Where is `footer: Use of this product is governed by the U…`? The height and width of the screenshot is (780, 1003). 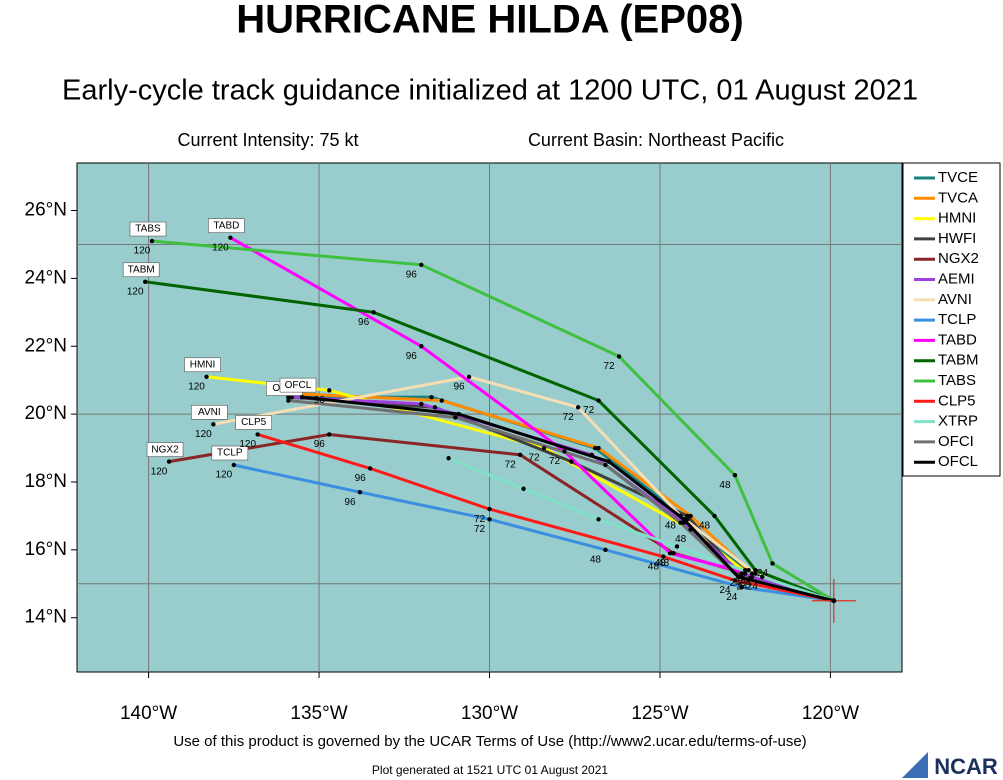
footer: Use of this product is governed by the U… is located at coordinates (489, 741).